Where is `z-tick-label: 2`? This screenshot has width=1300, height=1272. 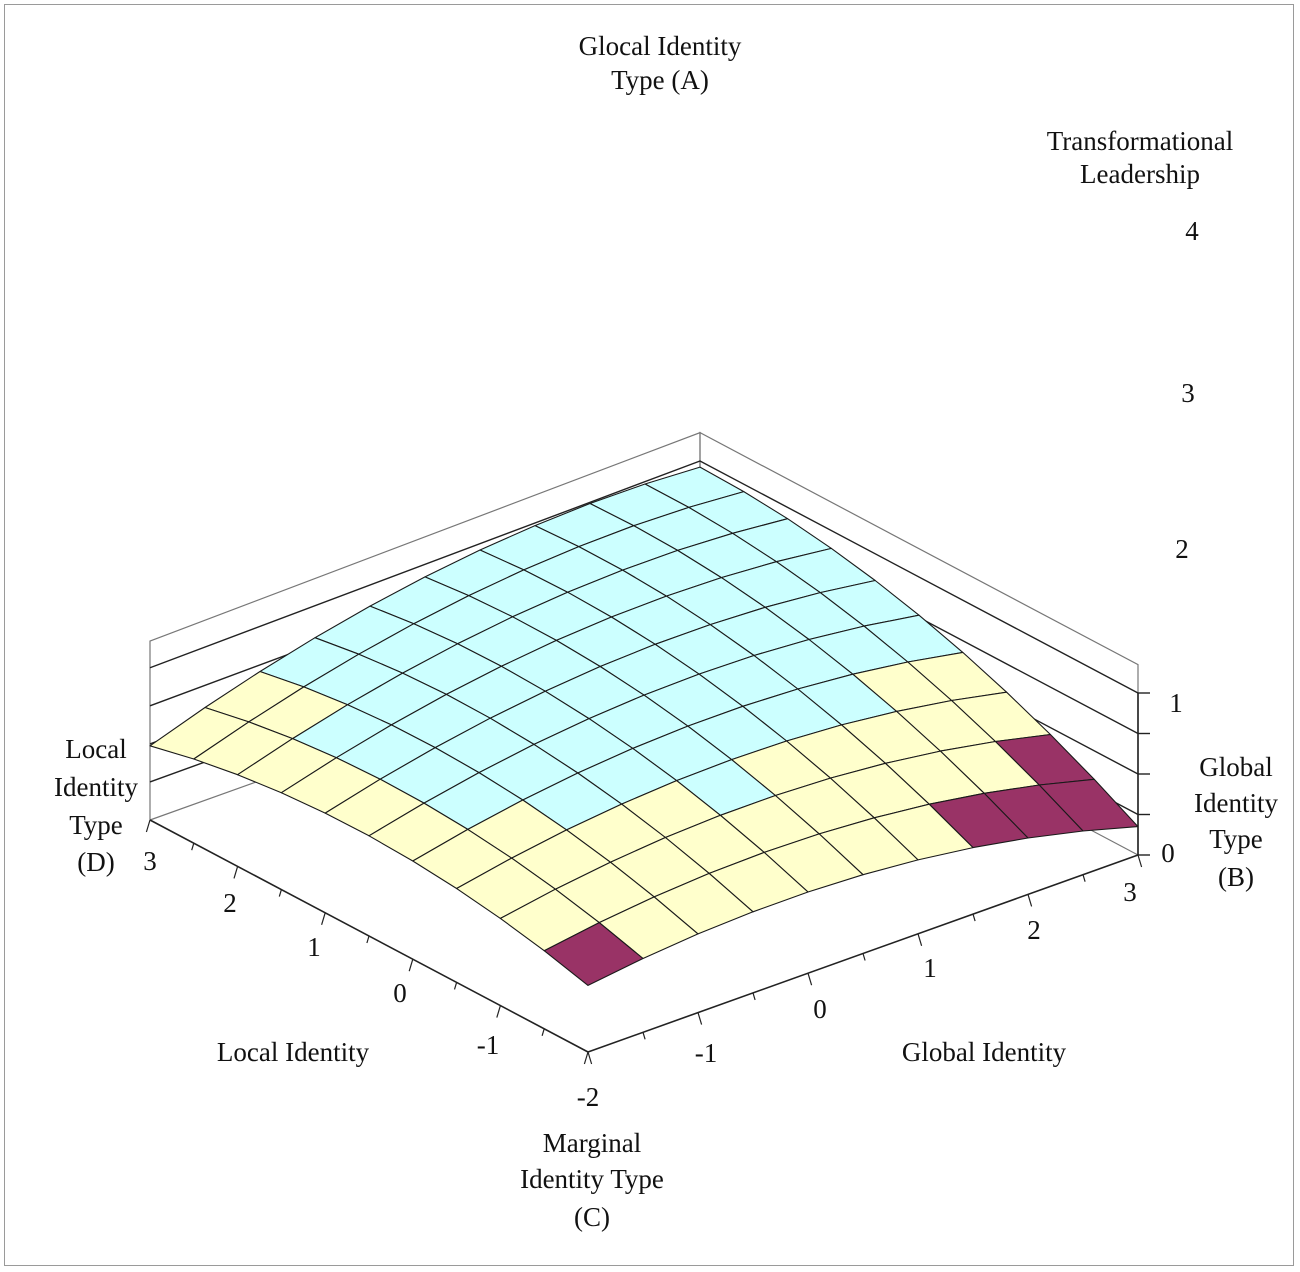
z-tick-label: 2 is located at coordinates (1182, 549).